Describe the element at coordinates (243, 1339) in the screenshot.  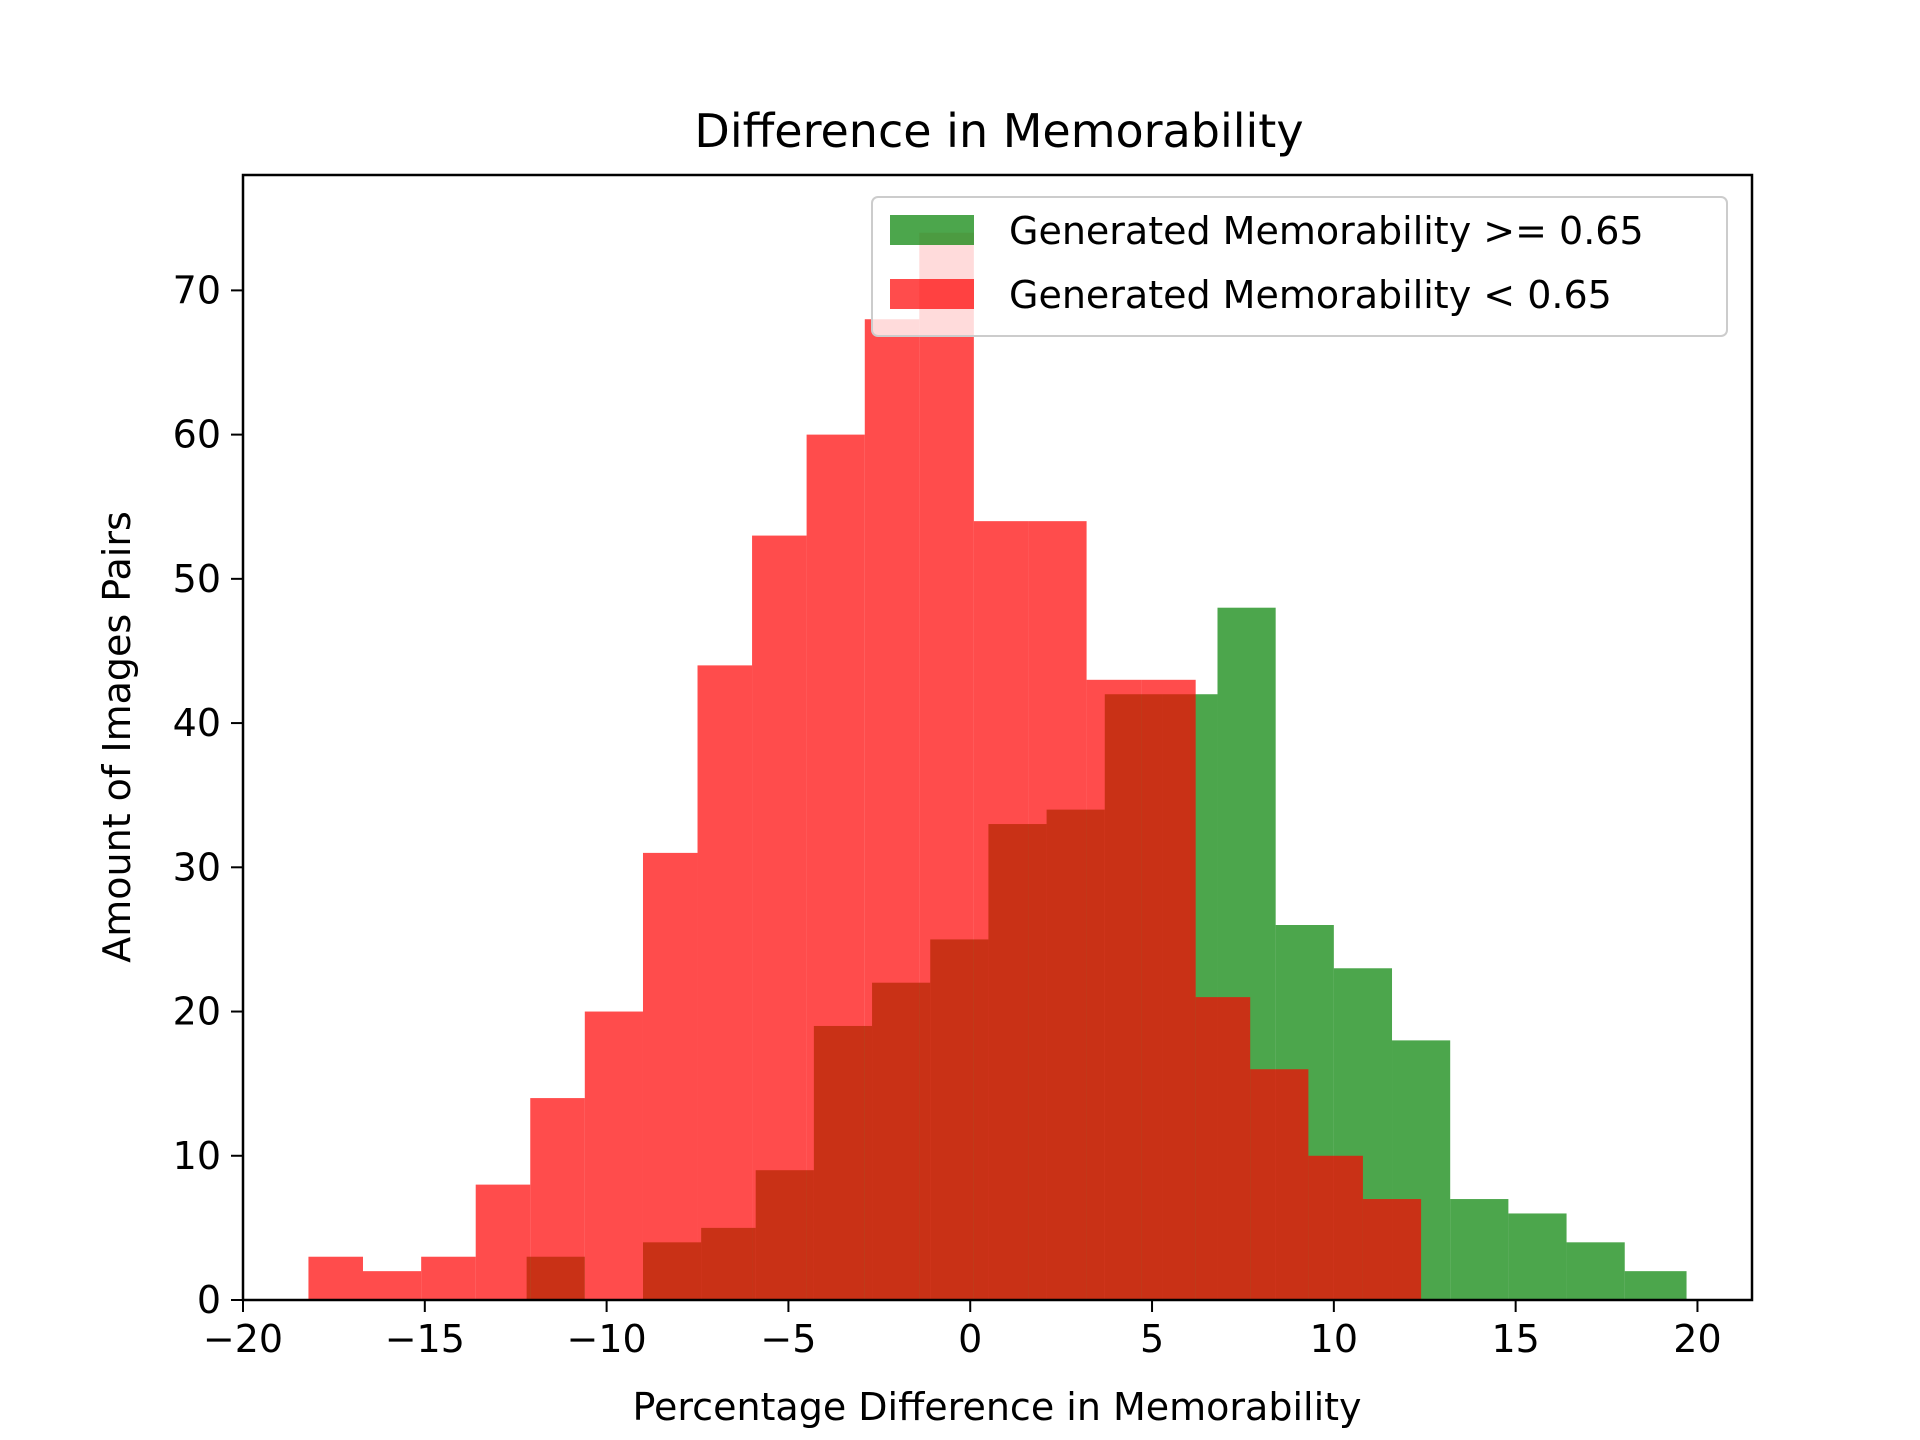
I see `x-tick-label: −20` at that location.